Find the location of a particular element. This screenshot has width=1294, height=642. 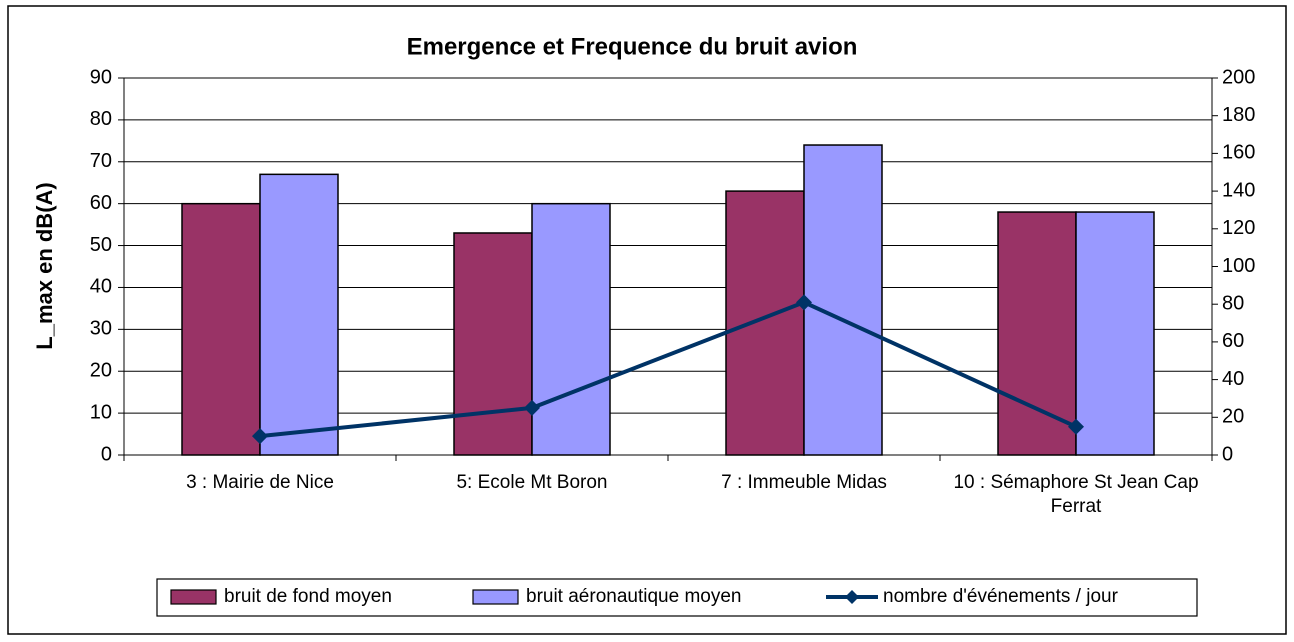

x-tick-label: 7 : Immeuble Midas is located at coordinates (804, 482).